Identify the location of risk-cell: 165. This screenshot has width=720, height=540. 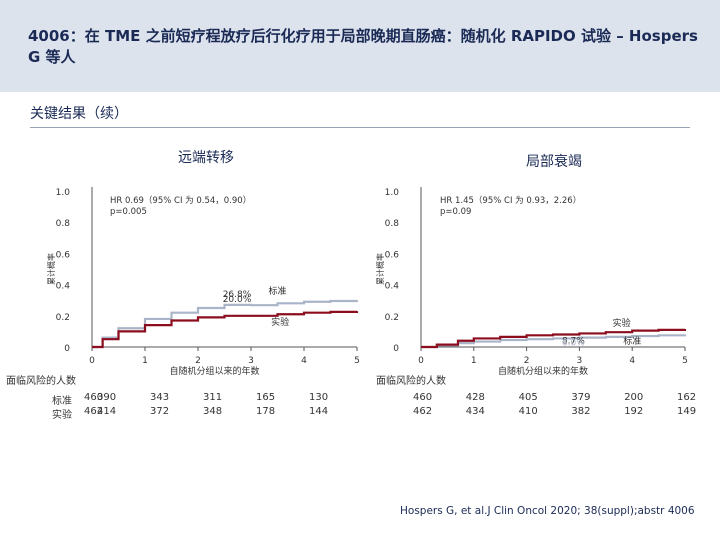
(266, 397).